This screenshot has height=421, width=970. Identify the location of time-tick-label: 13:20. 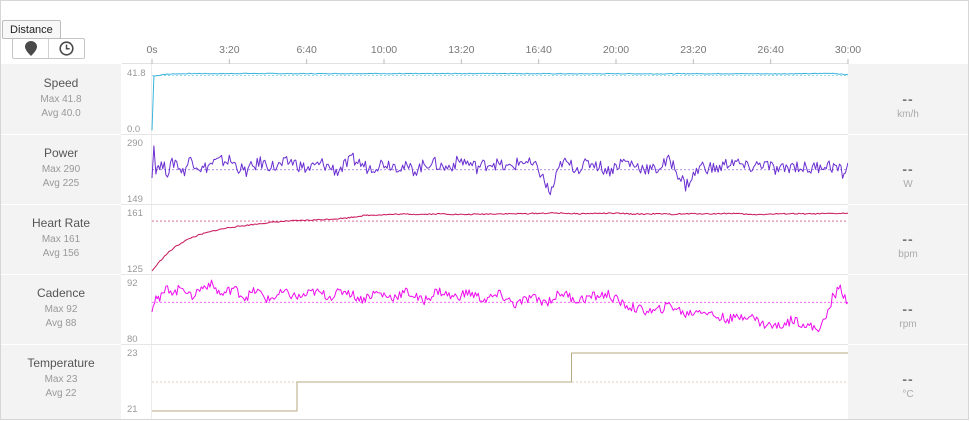
(461, 50).